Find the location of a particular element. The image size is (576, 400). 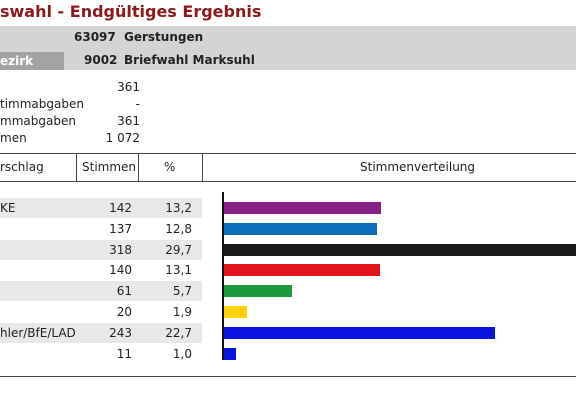

table-row: 137 12,8 is located at coordinates (288, 229).